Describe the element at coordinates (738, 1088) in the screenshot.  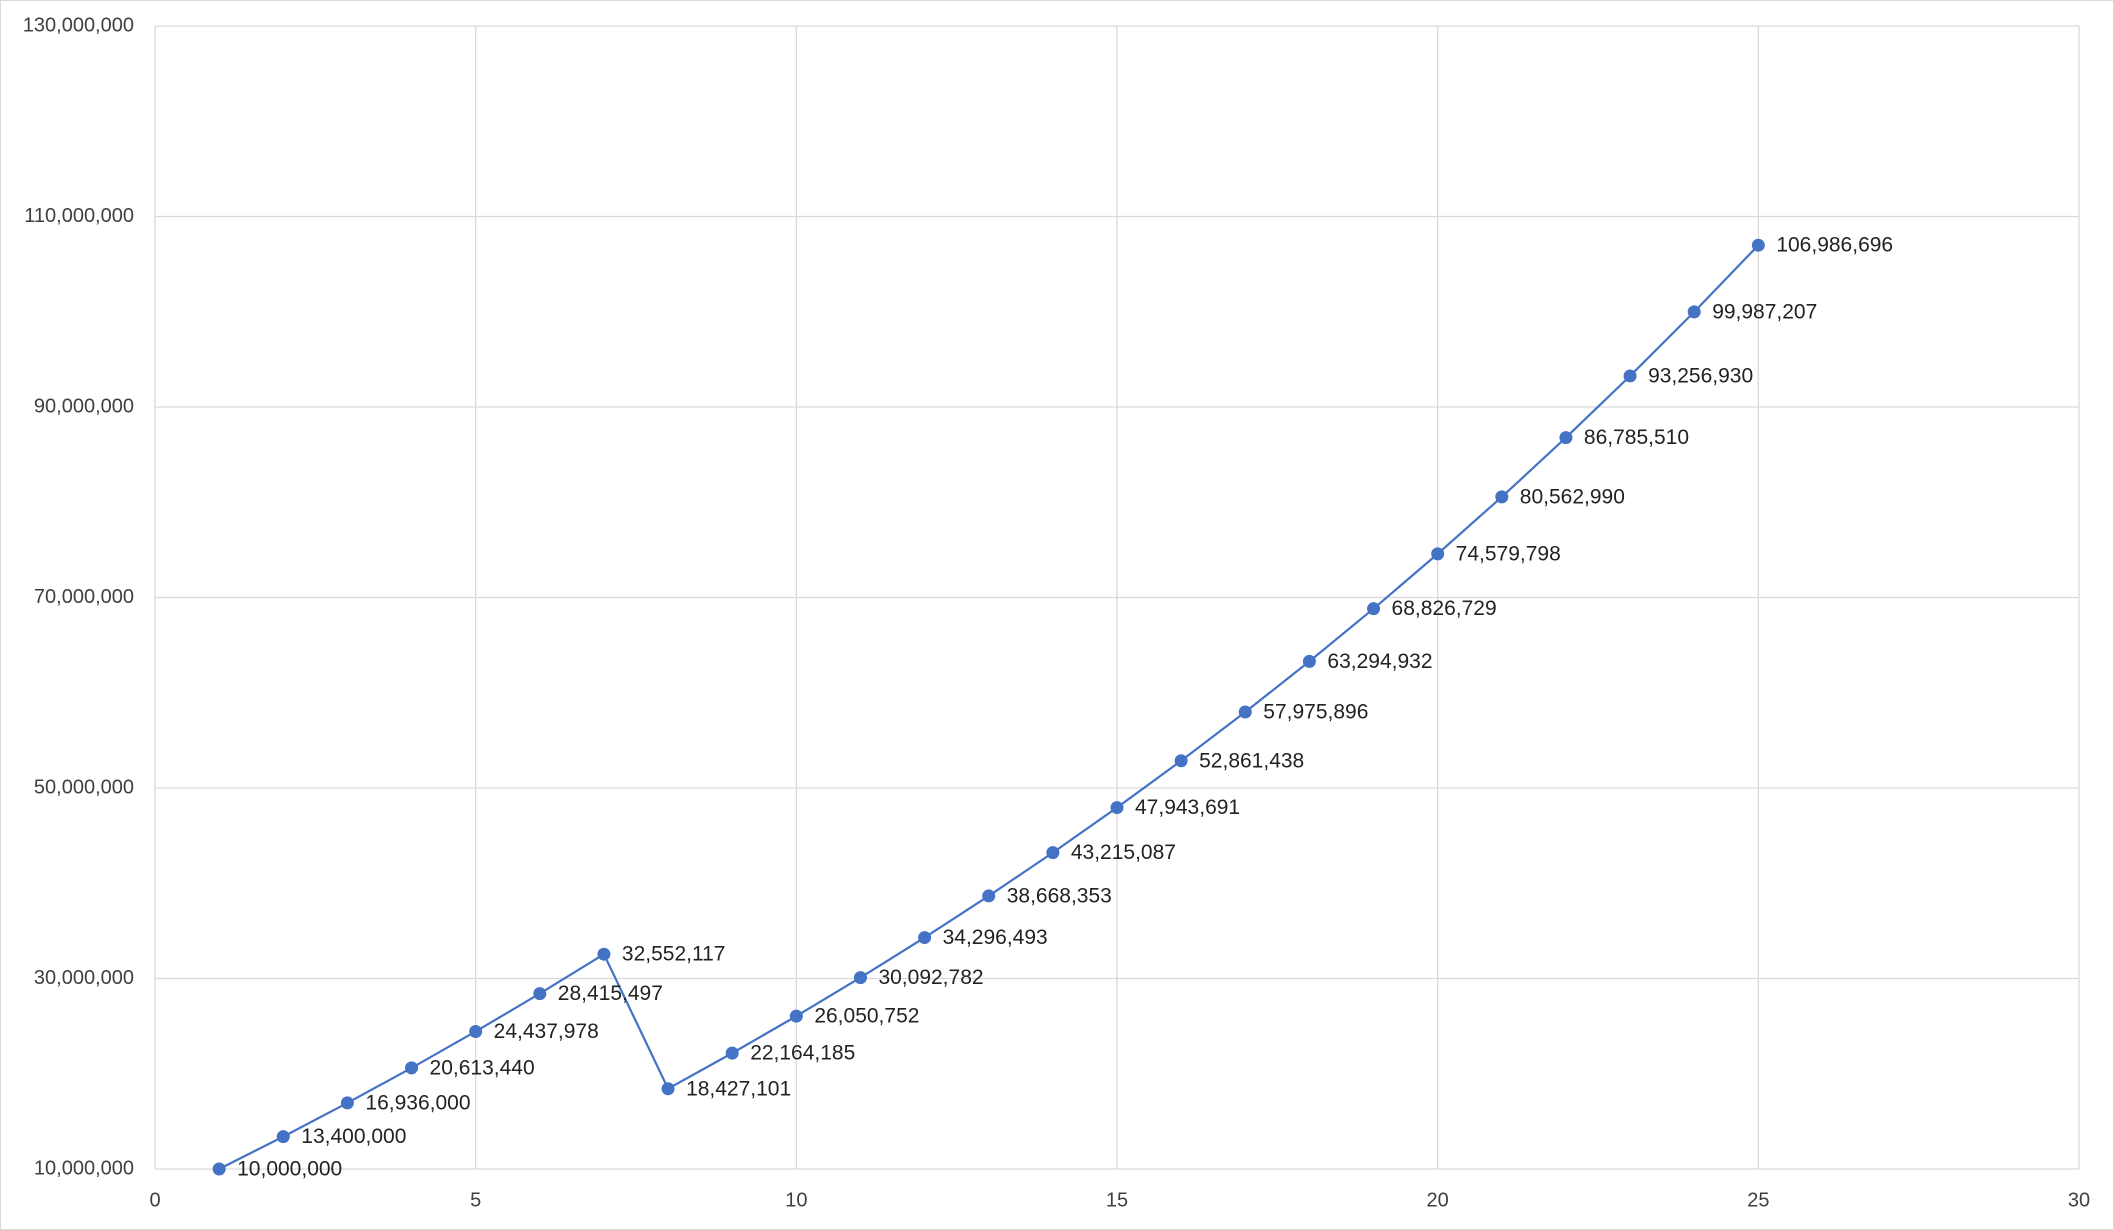
I see `data-label: 18,427,101` at that location.